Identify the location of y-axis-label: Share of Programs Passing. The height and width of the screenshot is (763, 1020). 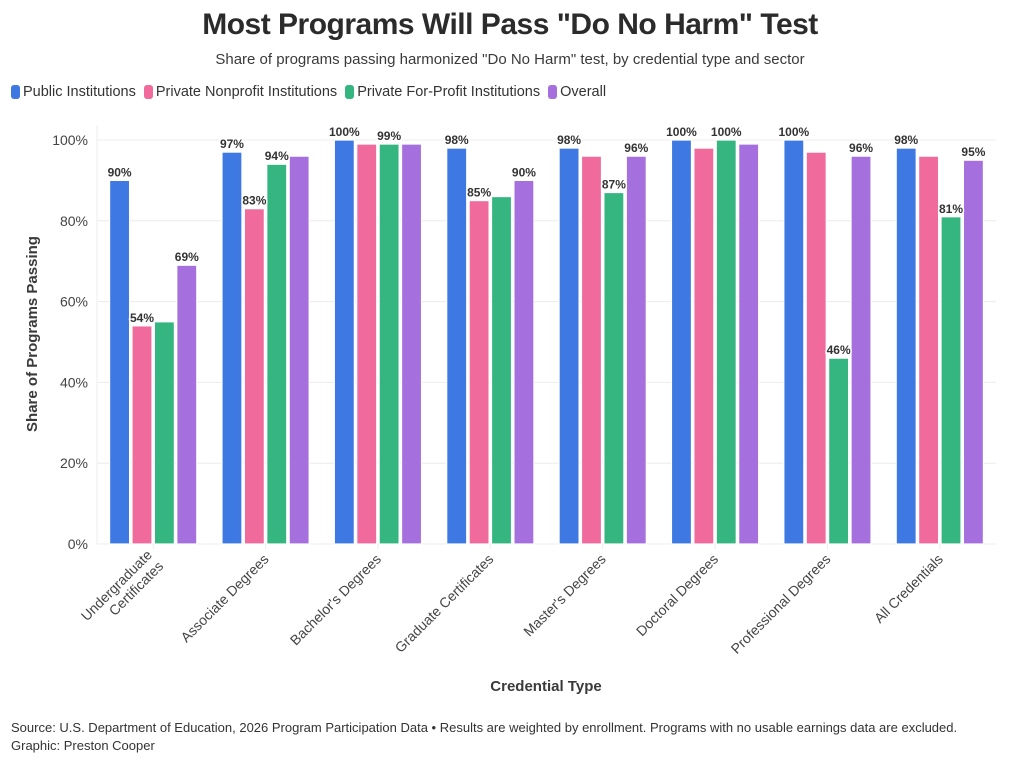
(32, 334).